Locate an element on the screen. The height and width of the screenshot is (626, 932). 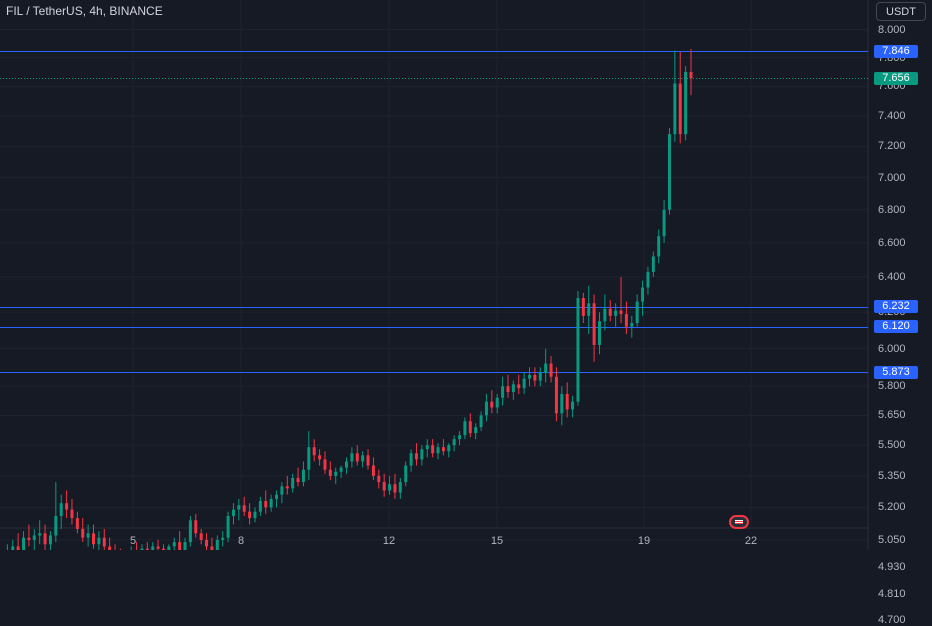
price-tick-label: 6.800 is located at coordinates (892, 209).